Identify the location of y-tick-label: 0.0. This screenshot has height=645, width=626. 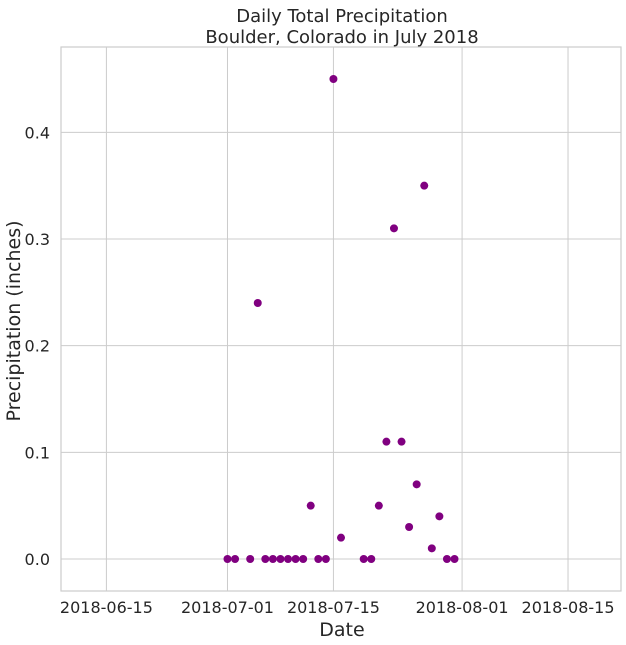
(37, 559).